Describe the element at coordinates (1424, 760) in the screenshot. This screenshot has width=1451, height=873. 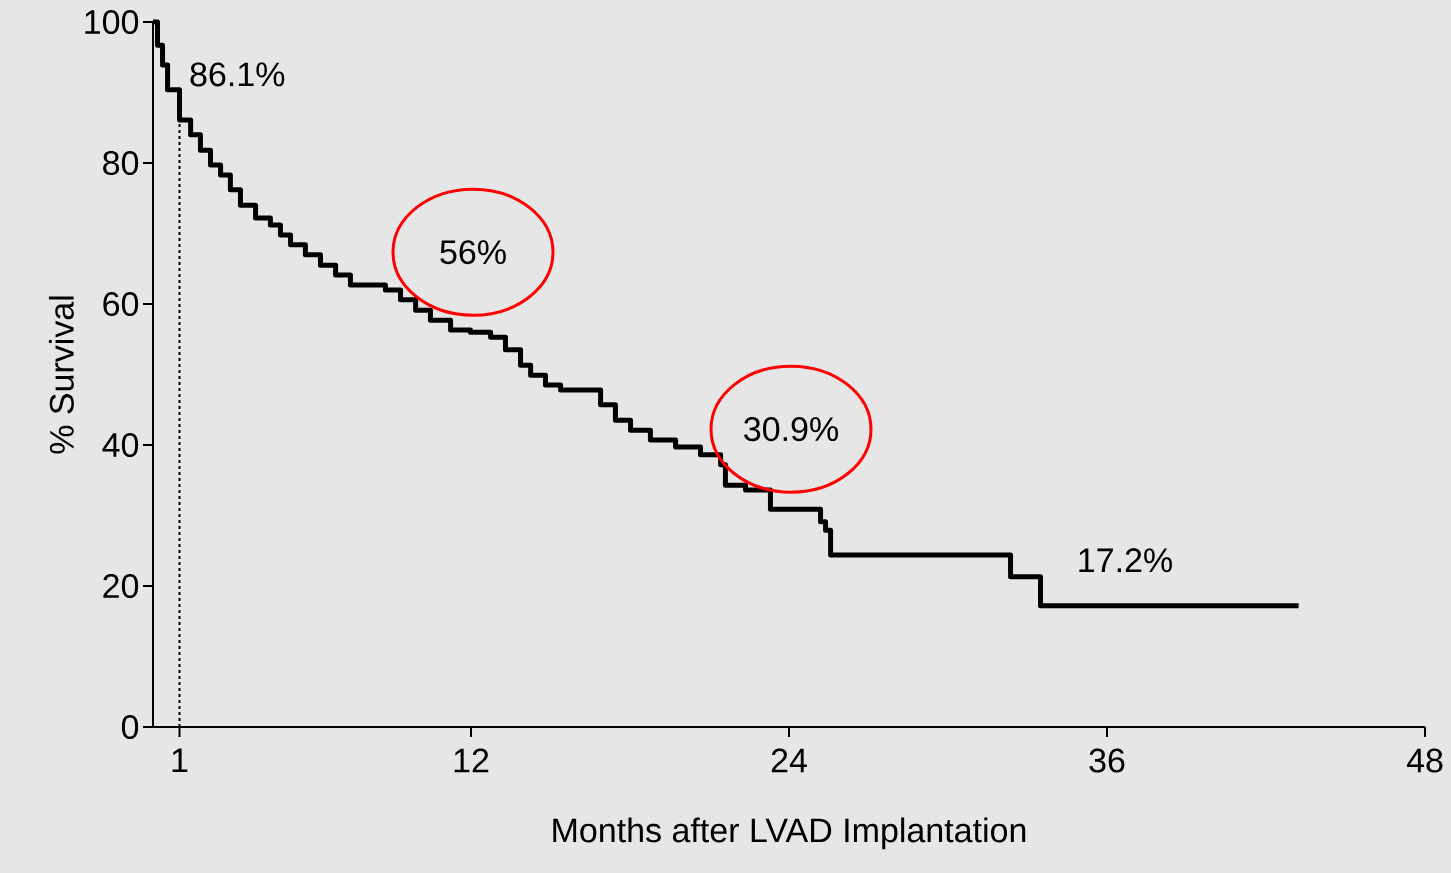
I see `x-tick-label: 48` at that location.